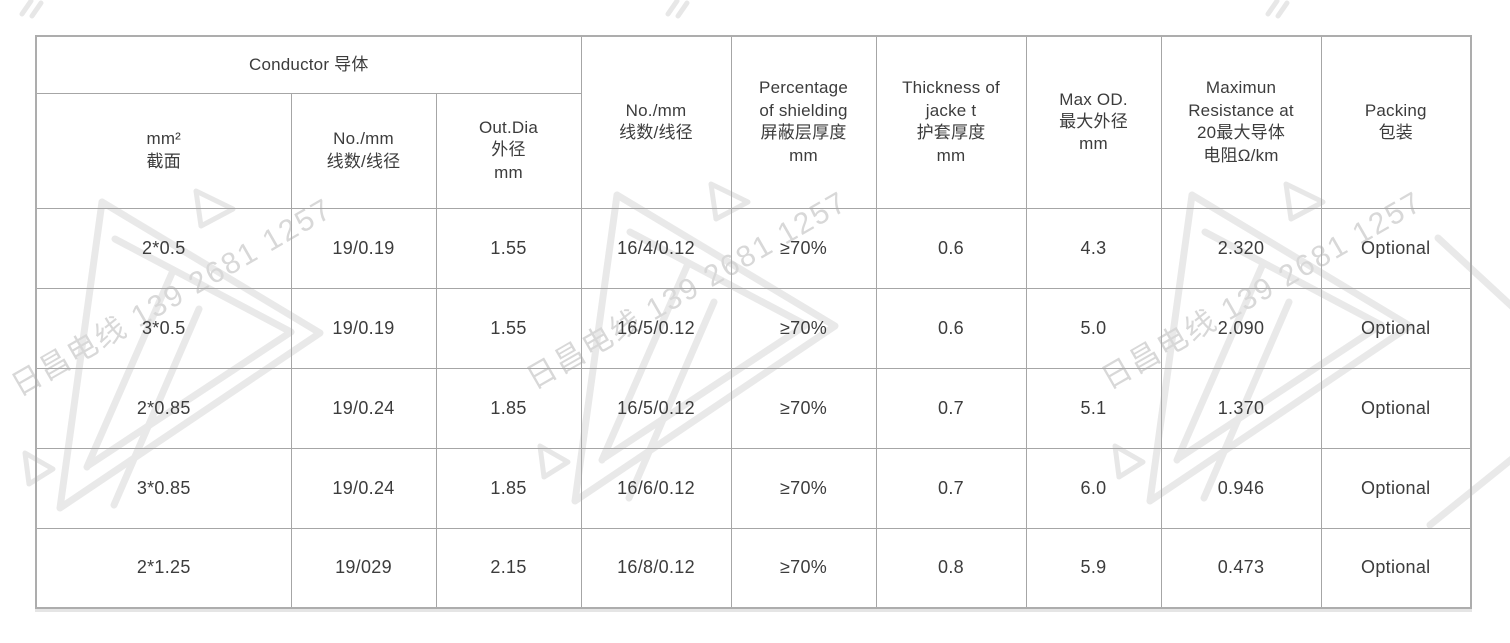  Describe the element at coordinates (656, 488) in the screenshot. I see `table-cell: 16/6/0.12` at that location.